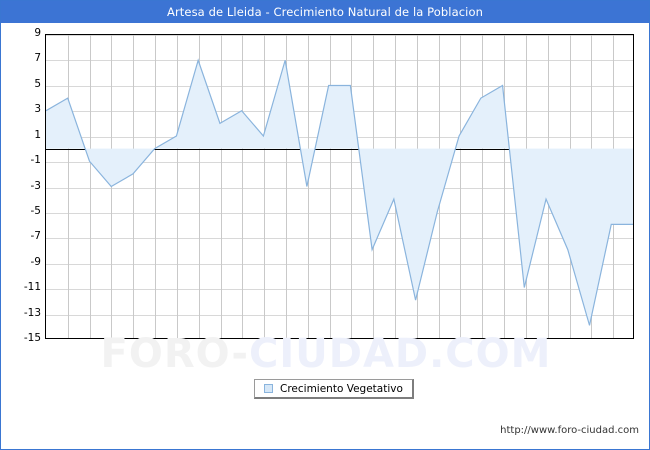 This screenshot has height=450, width=650. Describe the element at coordinates (32, 287) in the screenshot. I see `y-axis-tick-label: -11` at that location.